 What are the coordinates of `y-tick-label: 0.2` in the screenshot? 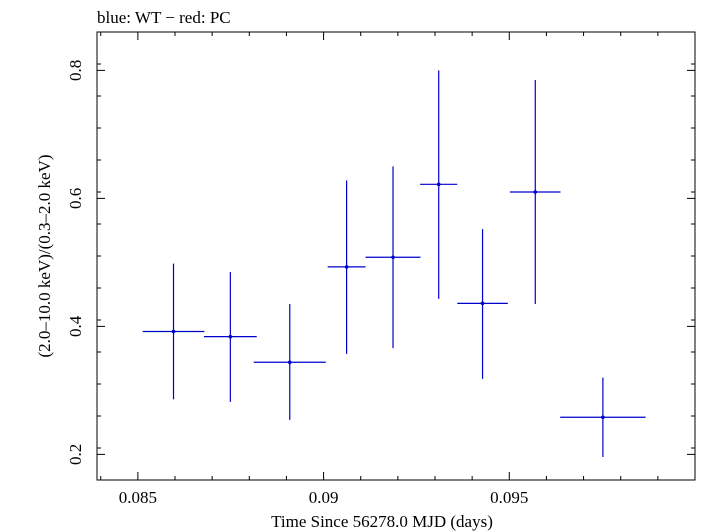 It's located at (75, 454).